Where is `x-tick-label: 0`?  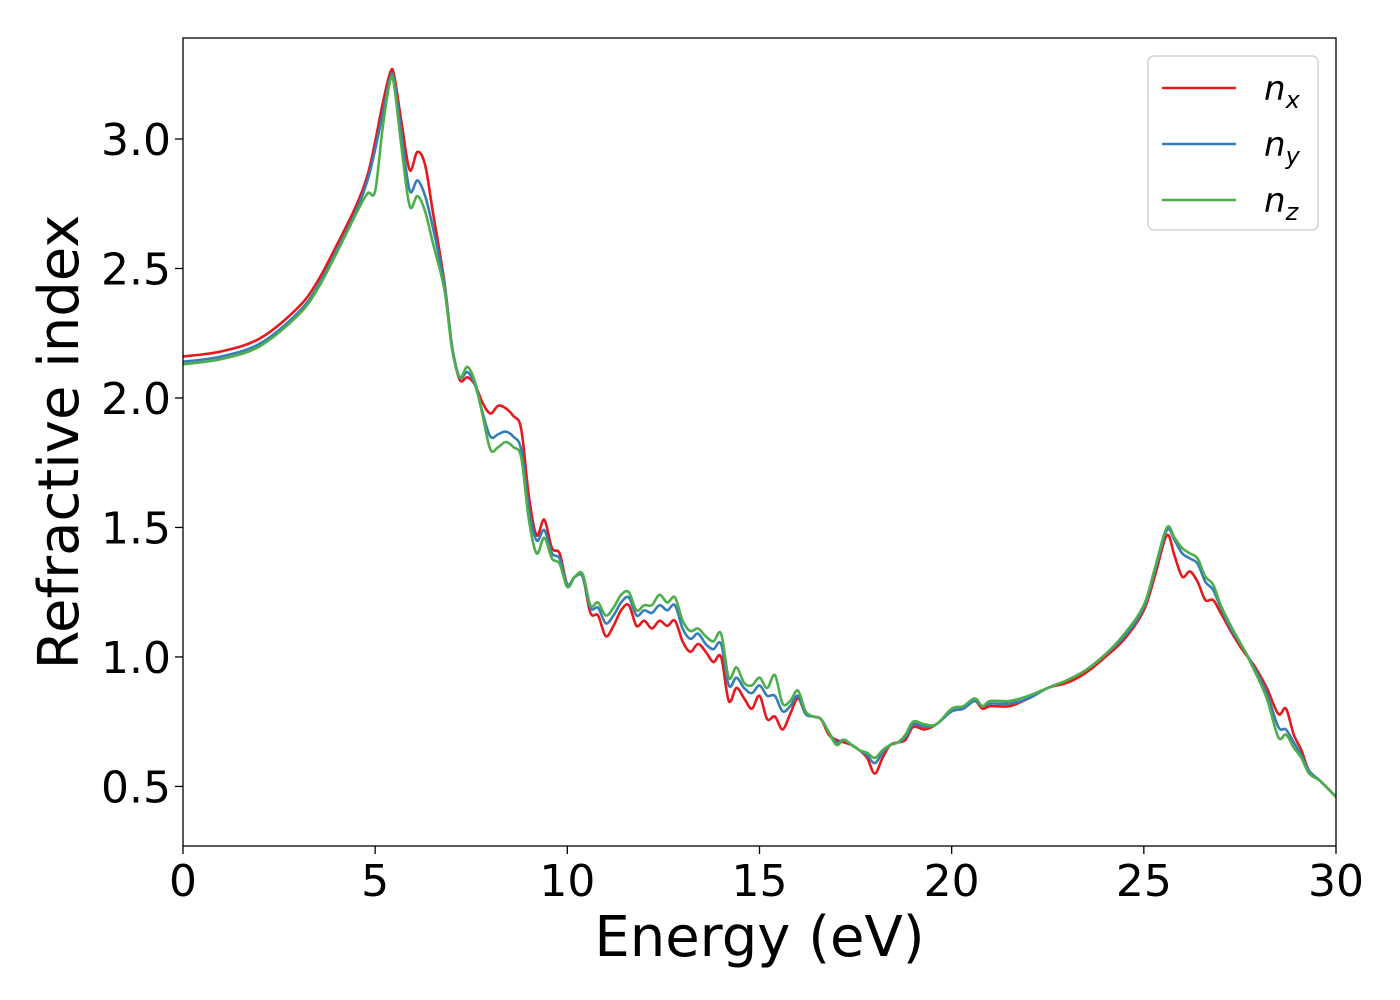 x-tick-label: 0 is located at coordinates (183, 881).